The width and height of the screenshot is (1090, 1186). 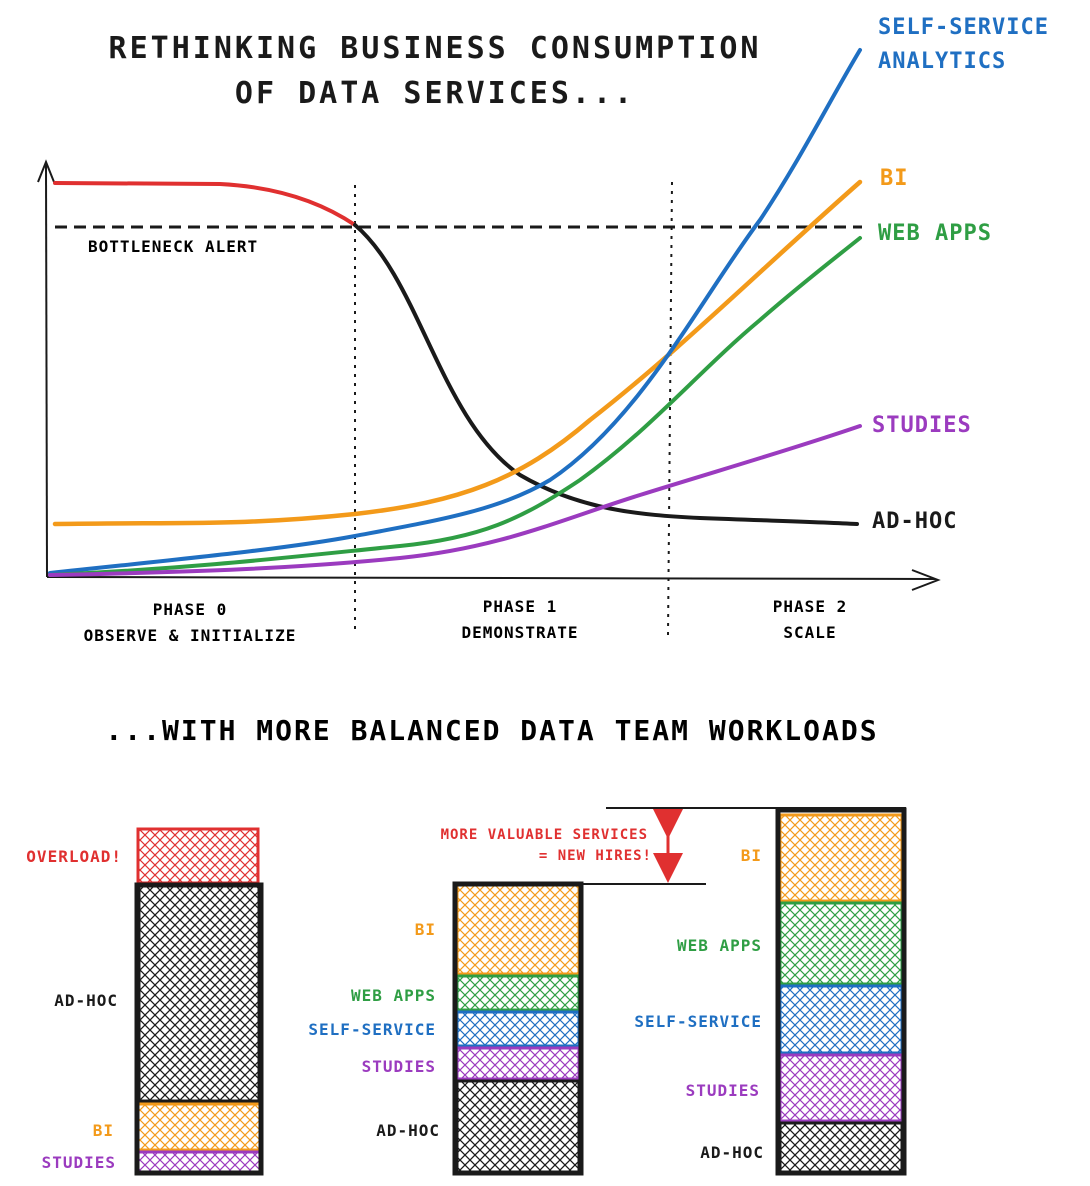 What do you see at coordinates (518, 1063) in the screenshot?
I see `bar-2-studies-segment` at bounding box center [518, 1063].